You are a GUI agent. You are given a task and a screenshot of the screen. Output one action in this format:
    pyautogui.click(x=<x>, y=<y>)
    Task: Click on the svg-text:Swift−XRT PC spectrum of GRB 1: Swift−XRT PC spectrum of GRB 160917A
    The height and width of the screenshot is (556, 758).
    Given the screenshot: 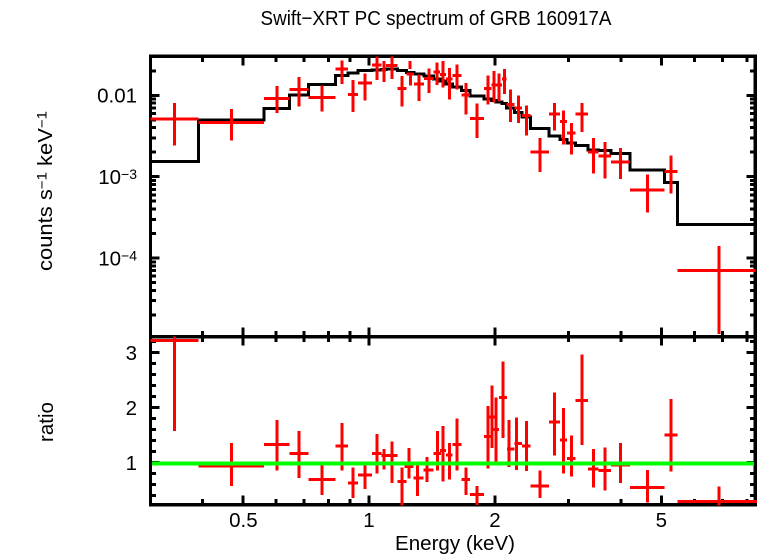 What is the action you would take?
    pyautogui.click(x=436, y=18)
    